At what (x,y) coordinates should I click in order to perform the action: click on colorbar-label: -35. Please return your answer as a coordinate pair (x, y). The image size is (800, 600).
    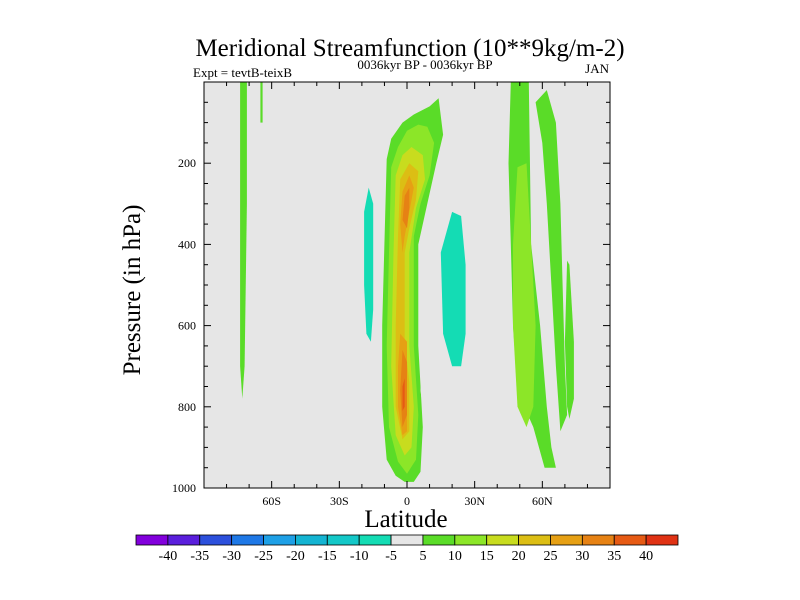
    Looking at the image, I should click on (199, 556).